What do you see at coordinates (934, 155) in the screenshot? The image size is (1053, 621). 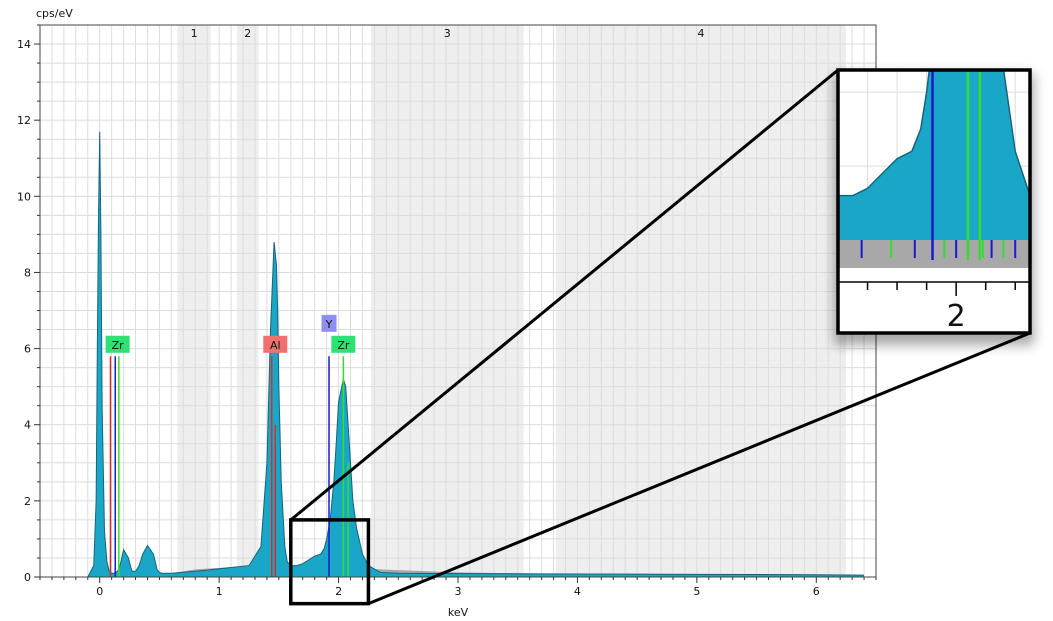 I see `inset-spectrum-area` at bounding box center [934, 155].